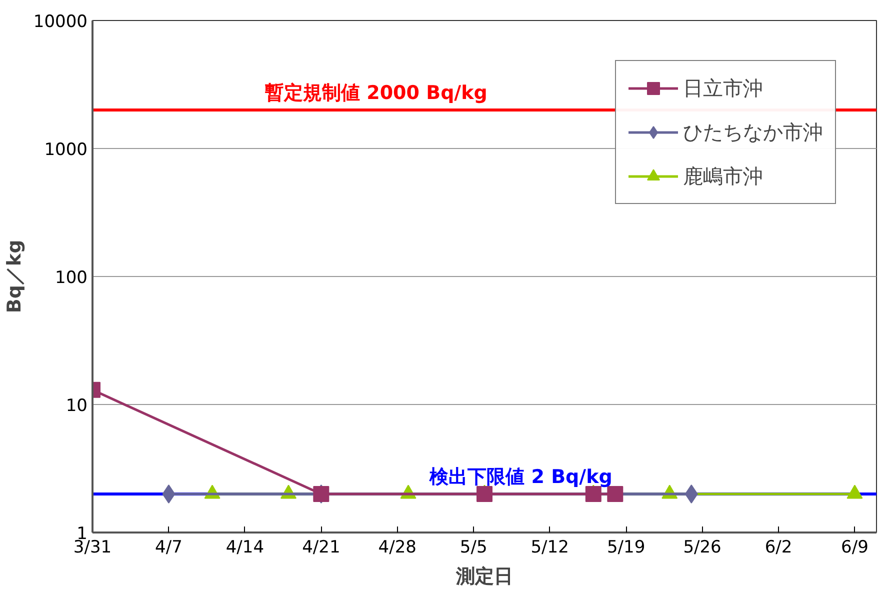  I want to click on x-tick-label: 5/19, so click(626, 548).